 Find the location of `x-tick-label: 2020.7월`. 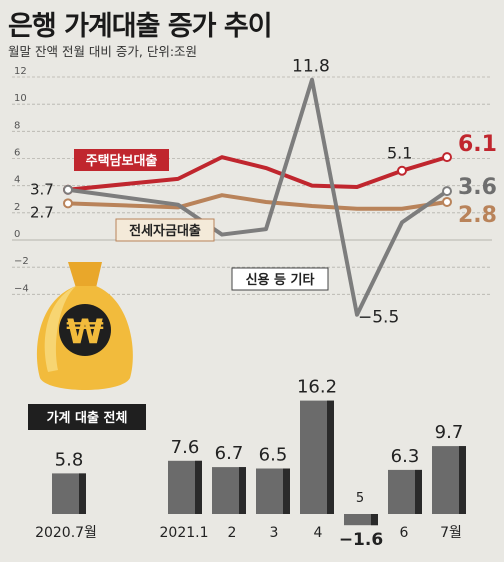

x-tick-label: 2020.7월 is located at coordinates (66, 533).